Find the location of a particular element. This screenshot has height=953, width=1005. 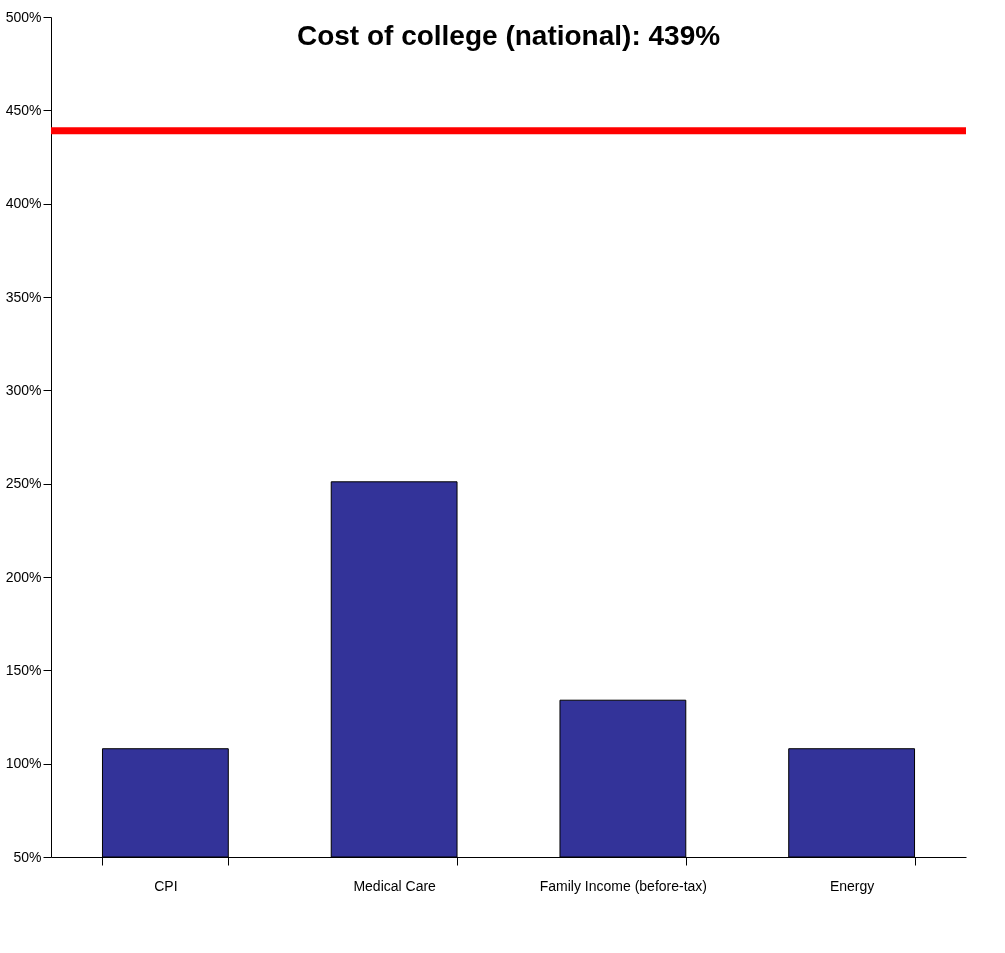

y-tick-label: 400% is located at coordinates (23, 203).